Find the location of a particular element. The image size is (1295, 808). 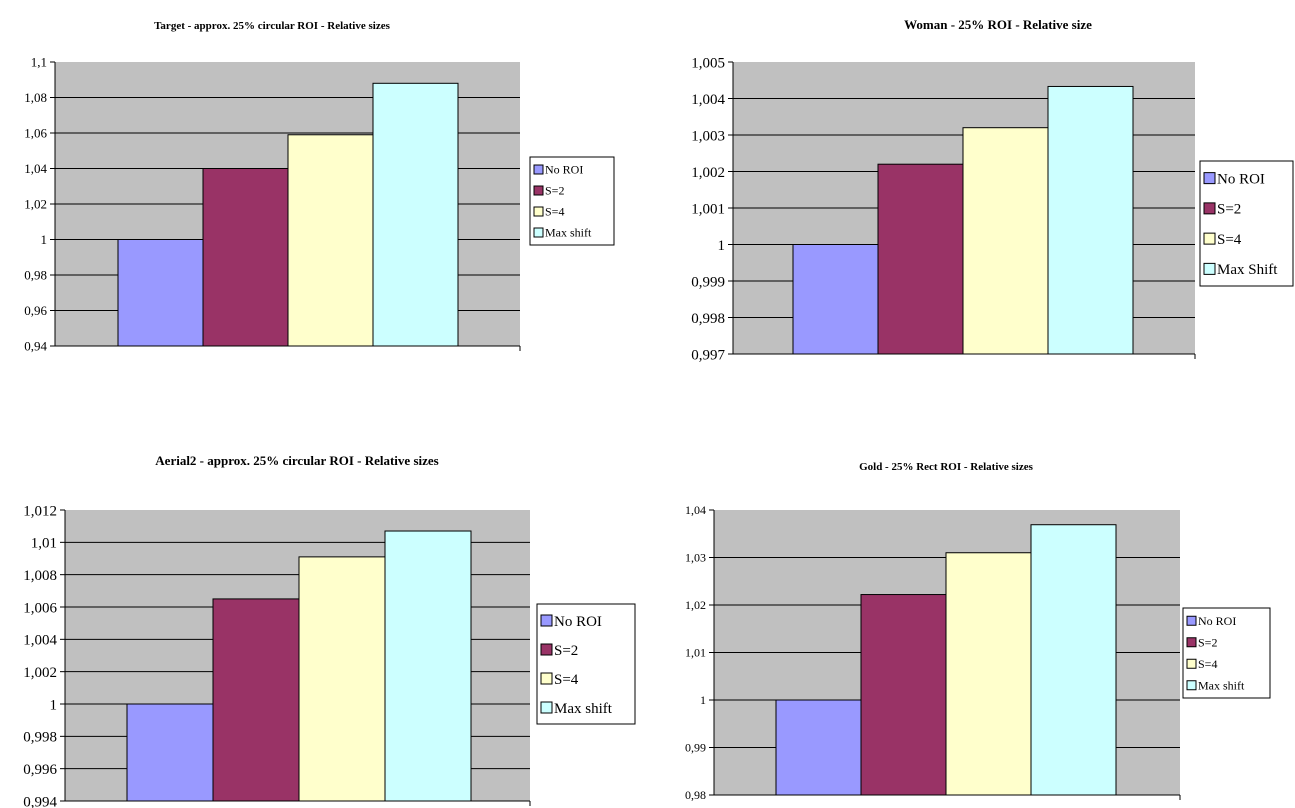

chart-target-y-tick-label: 1 is located at coordinates (44, 239).